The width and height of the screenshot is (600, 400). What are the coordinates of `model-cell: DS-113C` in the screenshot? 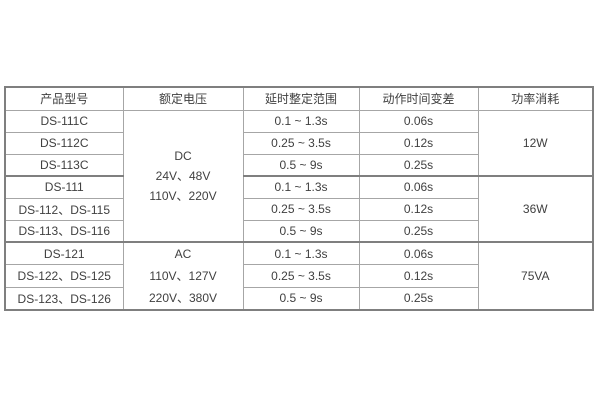 It's located at (64, 165).